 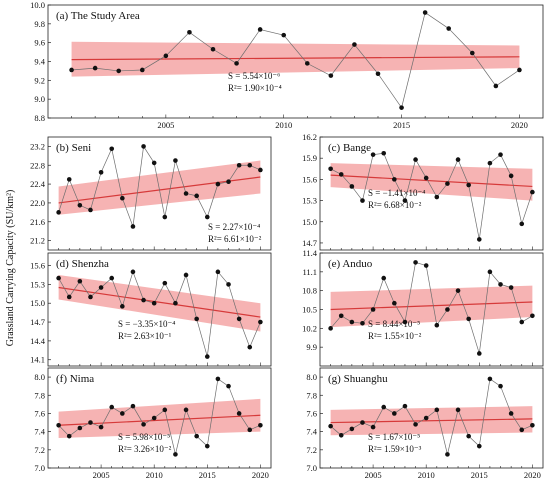 What do you see at coordinates (309, 328) in the screenshot?
I see `y-tick-label: 10.2` at bounding box center [309, 328].